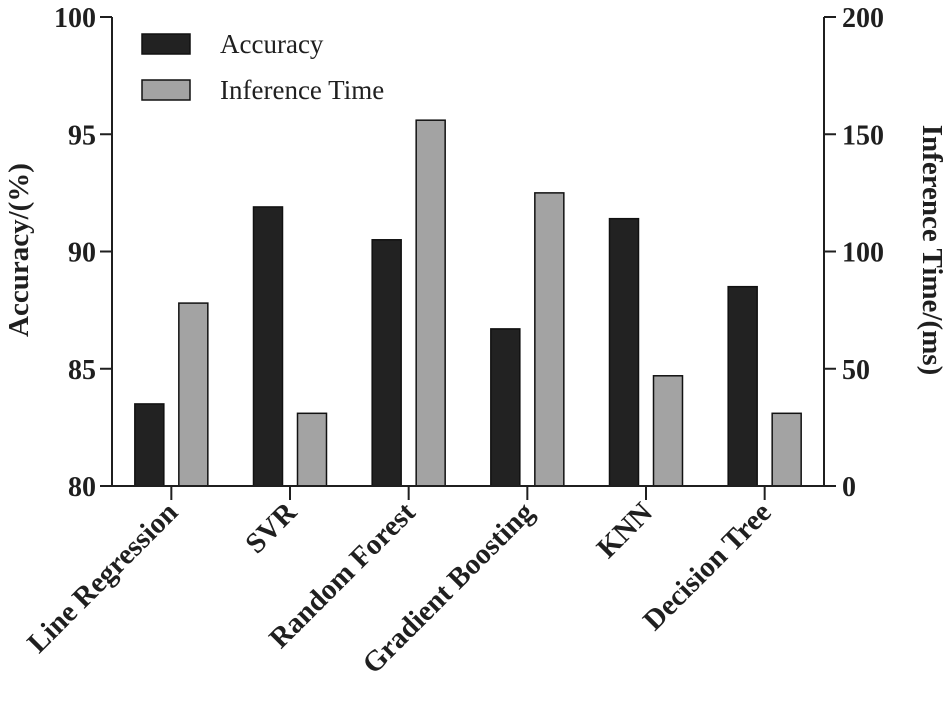  Describe the element at coordinates (102, 577) in the screenshot. I see `x-tick-label: Line Regression` at that location.